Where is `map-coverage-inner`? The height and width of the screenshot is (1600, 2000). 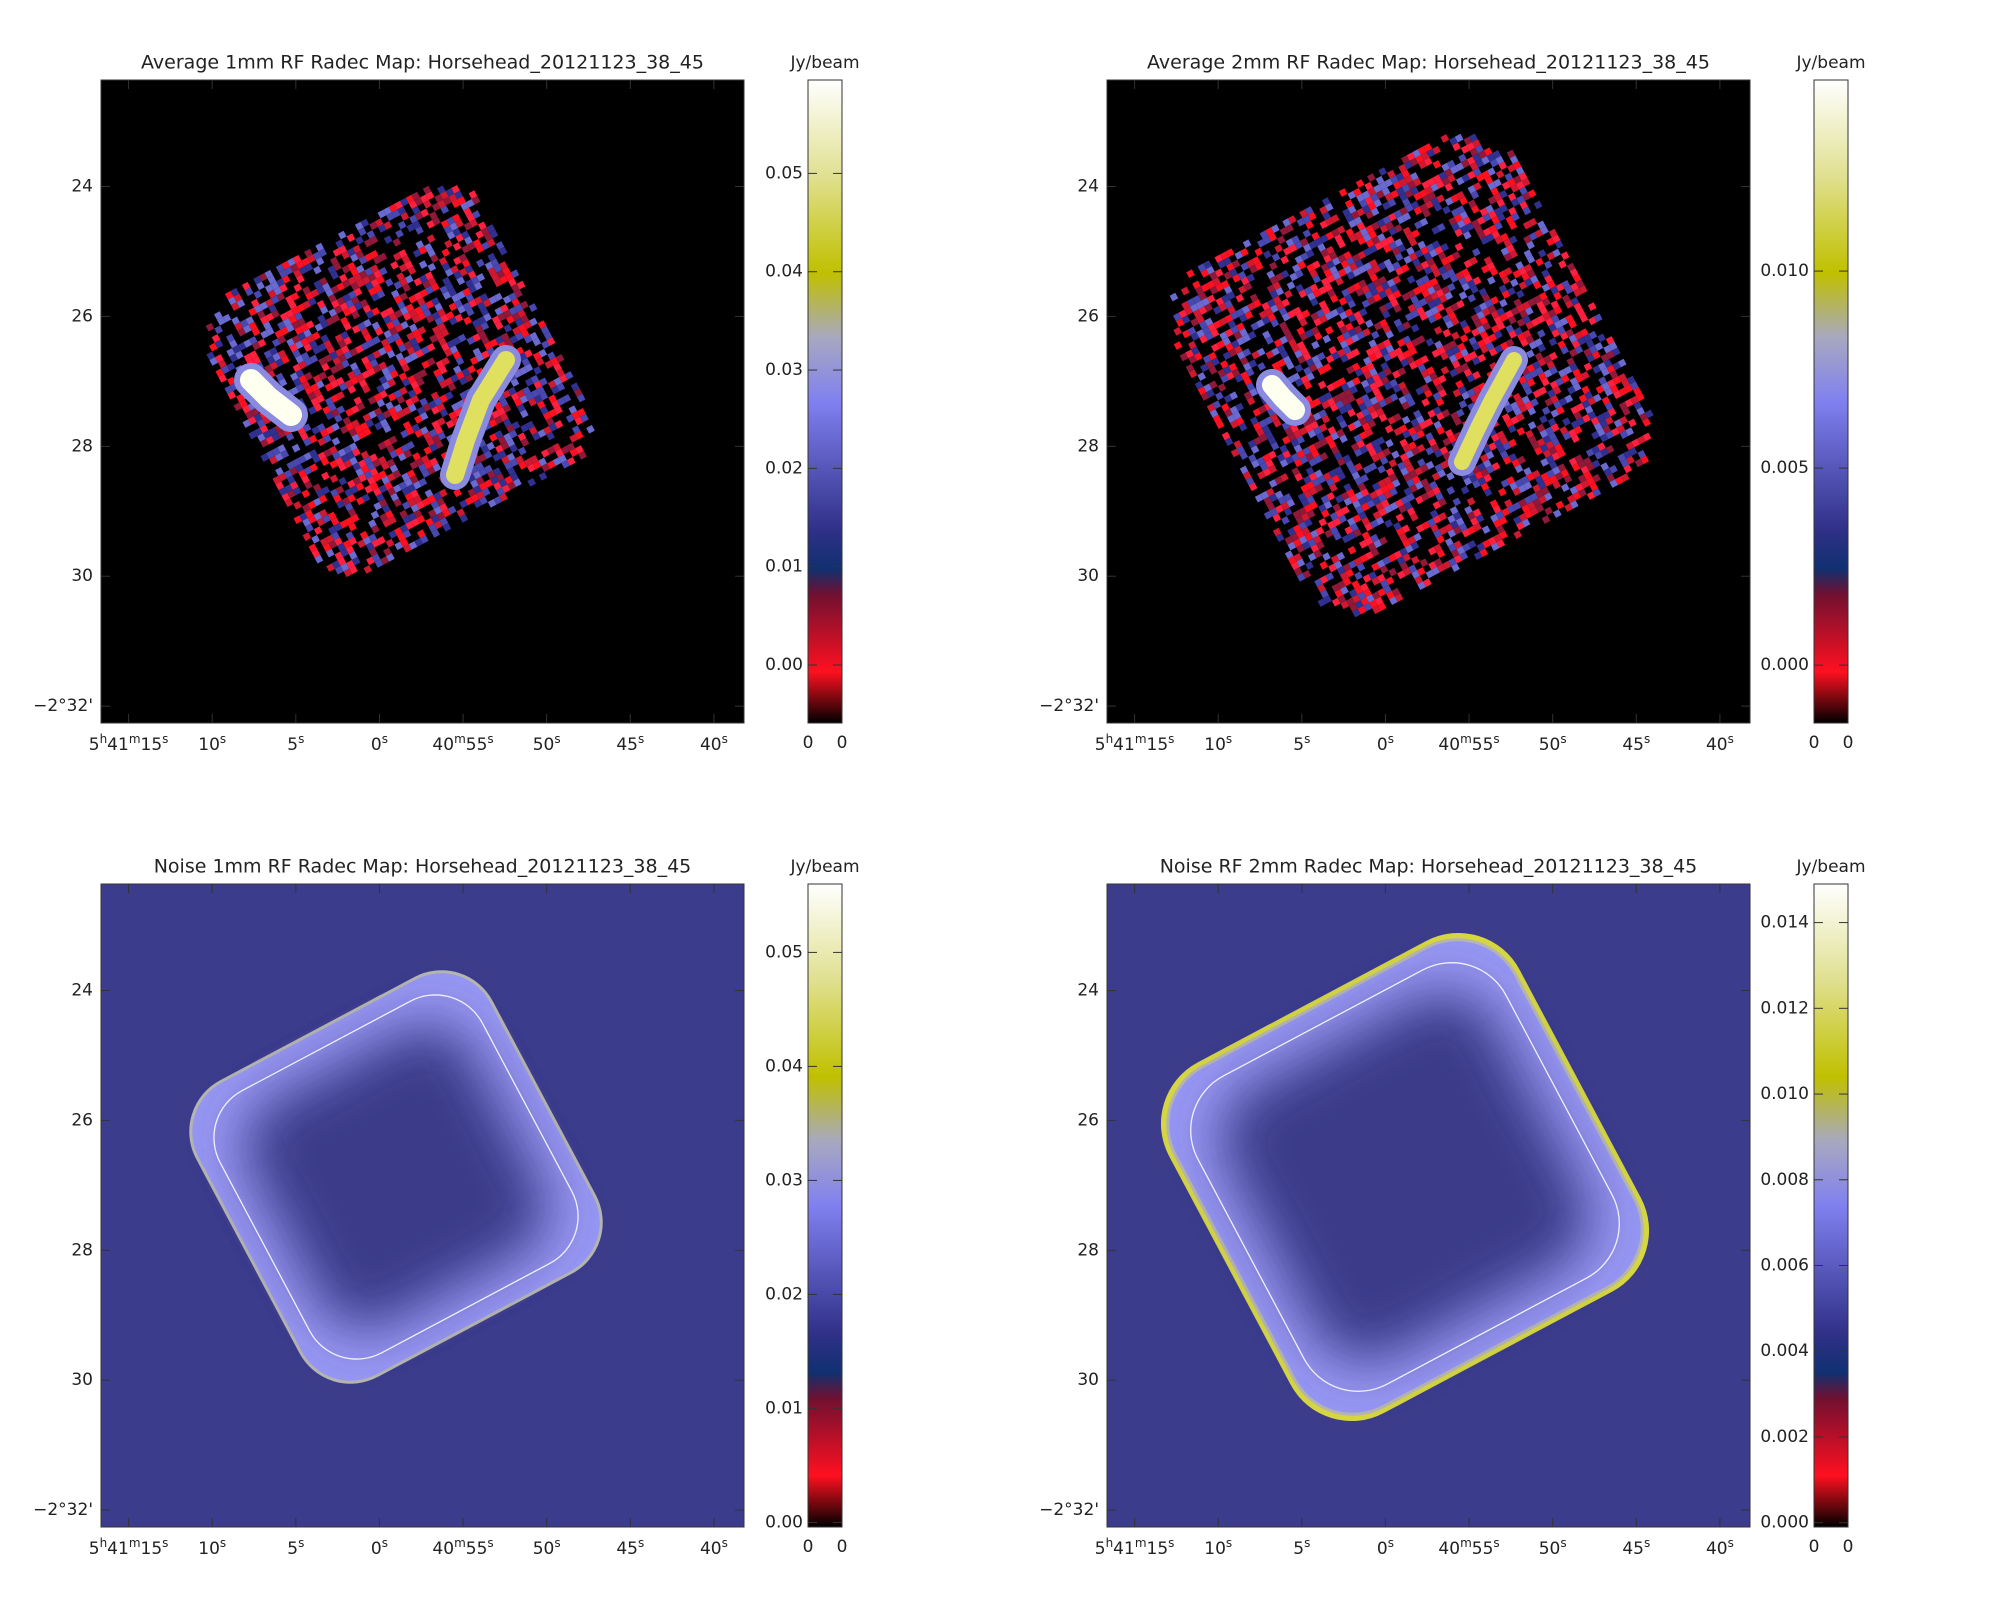
map-coverage-inner is located at coordinates (396, 1177).